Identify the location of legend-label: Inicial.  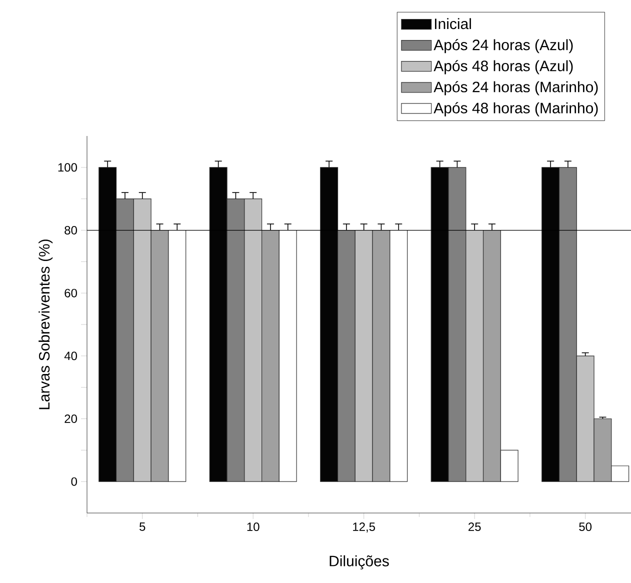
(452, 24).